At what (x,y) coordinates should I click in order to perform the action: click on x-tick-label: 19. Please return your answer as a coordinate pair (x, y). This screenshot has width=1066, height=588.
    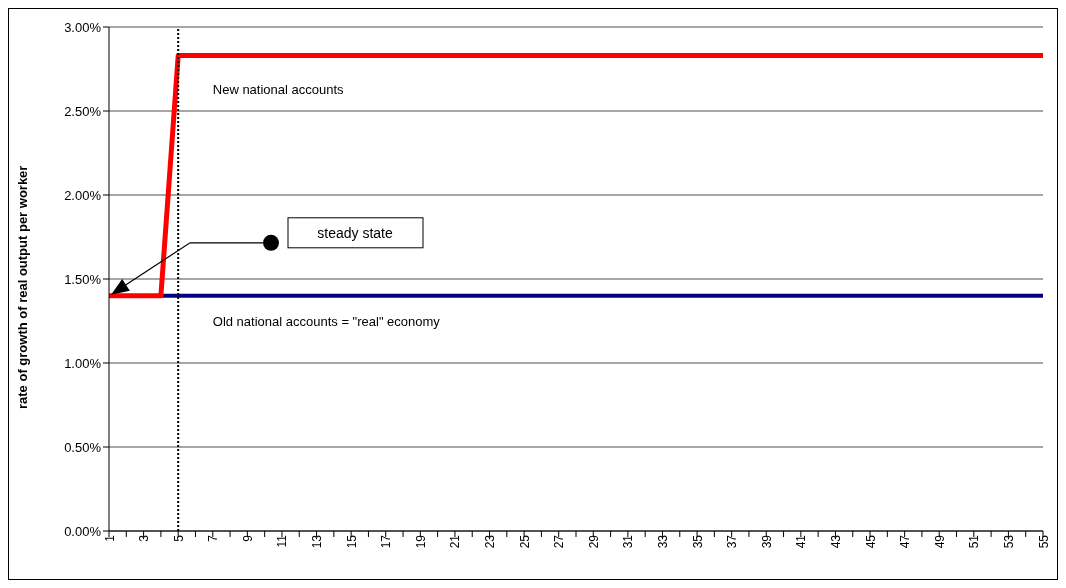
    Looking at the image, I should click on (420, 541).